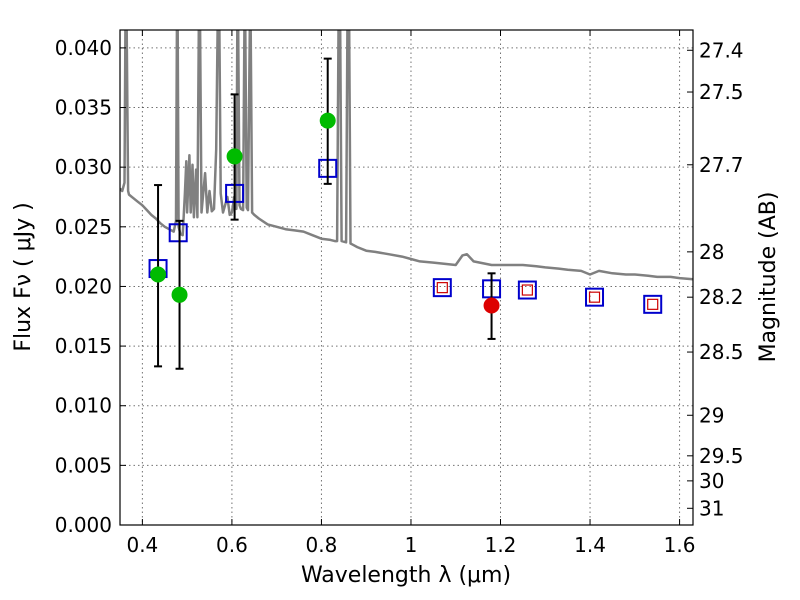 The image size is (800, 600). I want to click on right-tick-label: 29, so click(711, 415).